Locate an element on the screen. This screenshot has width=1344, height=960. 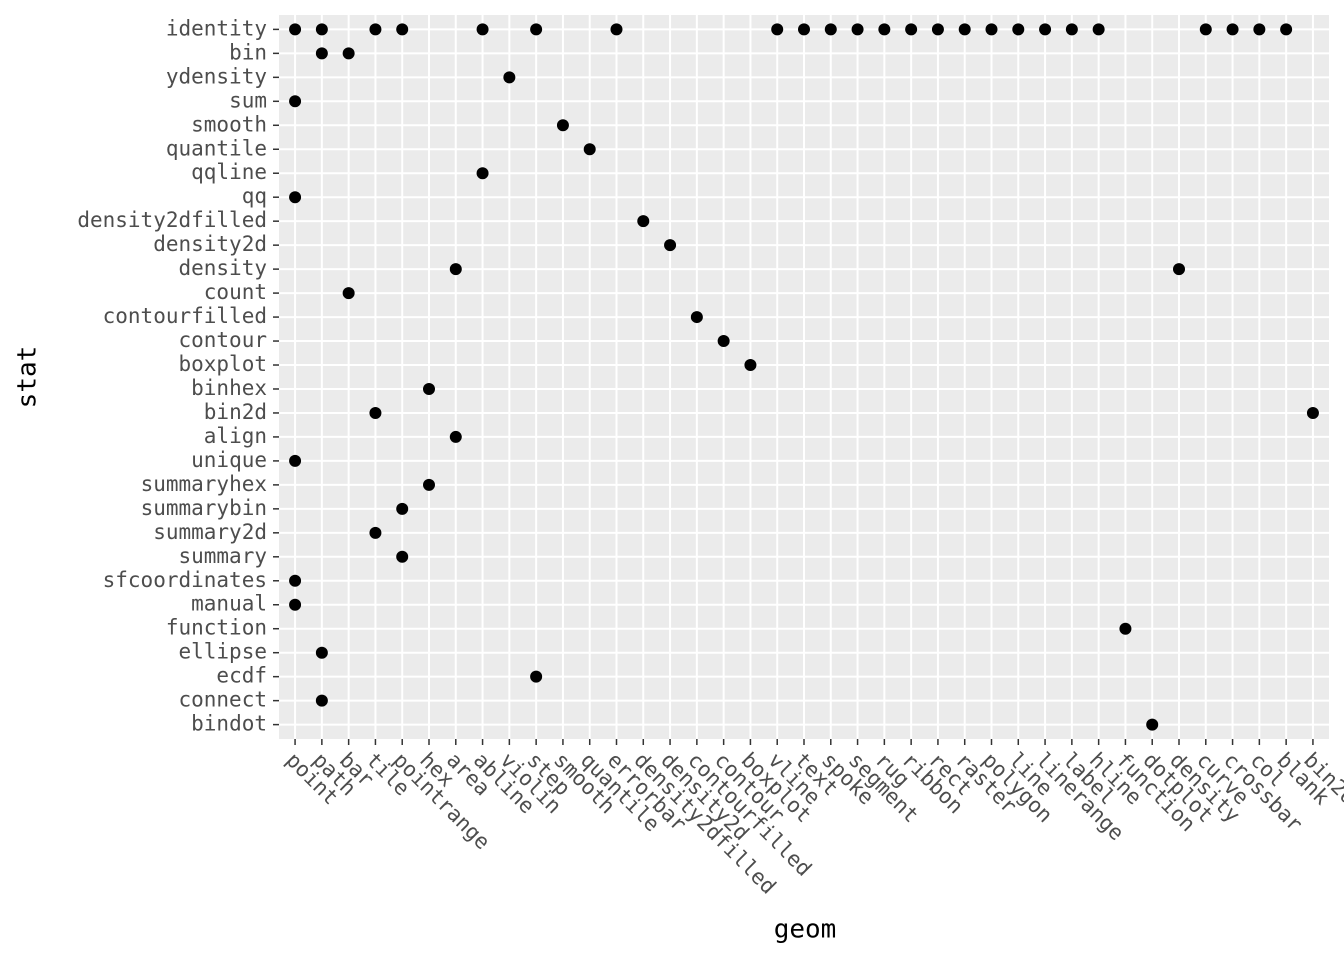
x-axis-title: geom is located at coordinates (805, 930).